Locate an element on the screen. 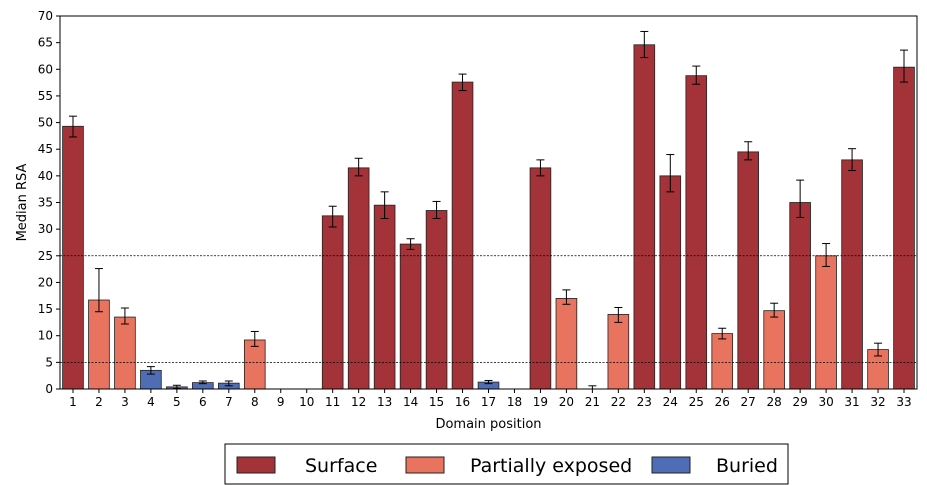 The width and height of the screenshot is (927, 485). x-tick-label: 22 is located at coordinates (618, 402).